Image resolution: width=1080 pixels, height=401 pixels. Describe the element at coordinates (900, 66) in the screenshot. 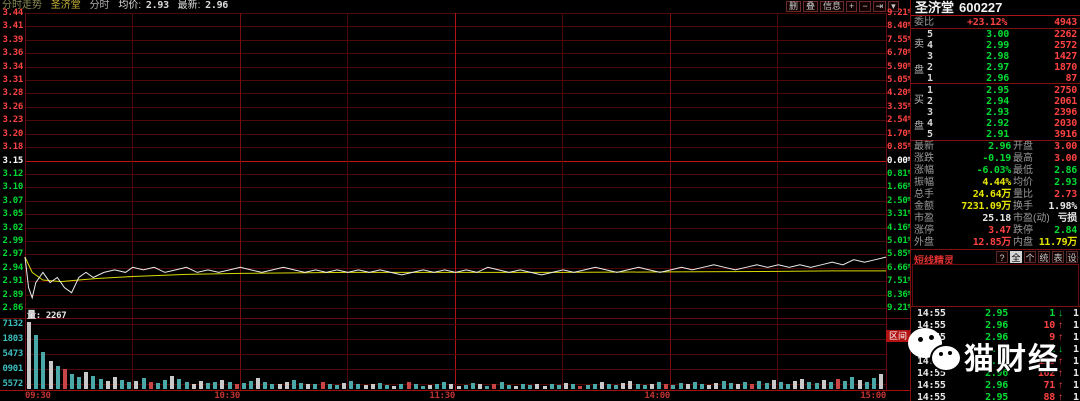

I see `pct-axis-label: 5.90%` at that location.